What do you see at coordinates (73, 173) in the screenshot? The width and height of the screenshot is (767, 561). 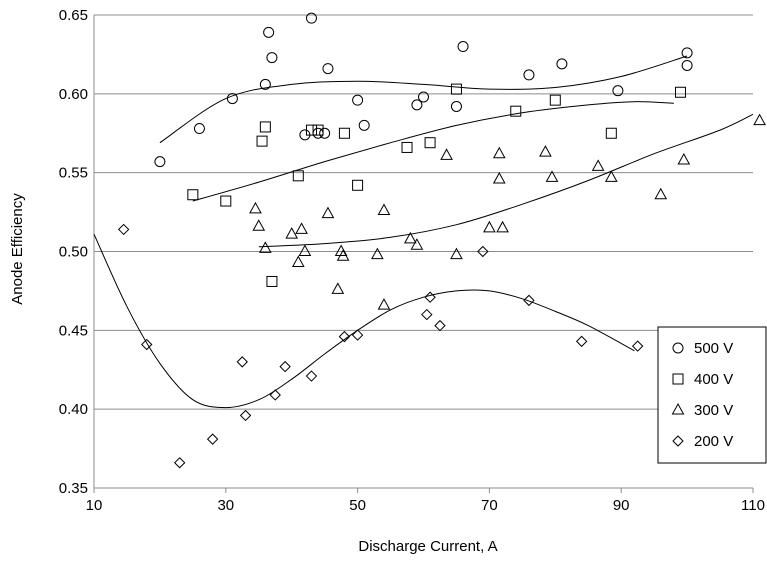 I see `y-tick-label: 0.55` at bounding box center [73, 173].